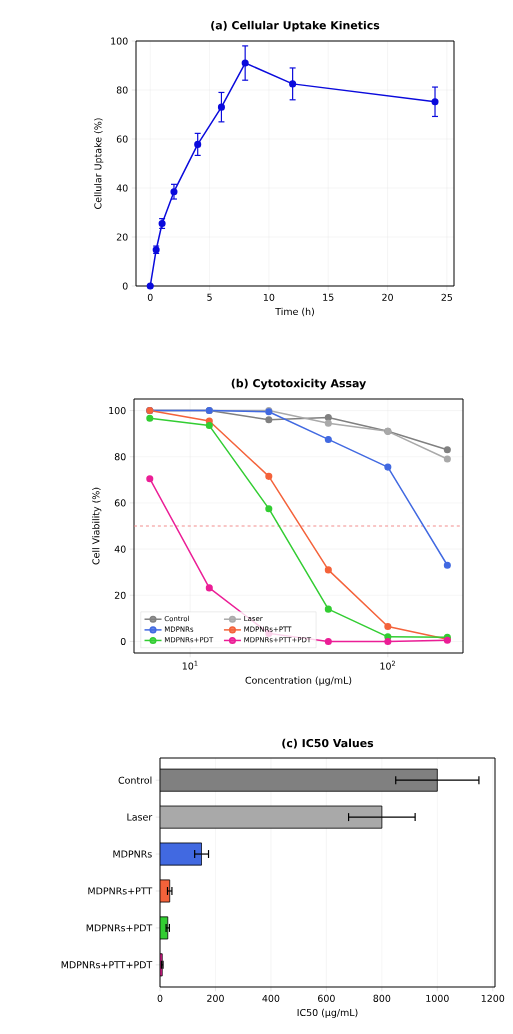 The width and height of the screenshot is (513, 1034). What do you see at coordinates (328, 297) in the screenshot?
I see `x-tick-label: 15` at bounding box center [328, 297].